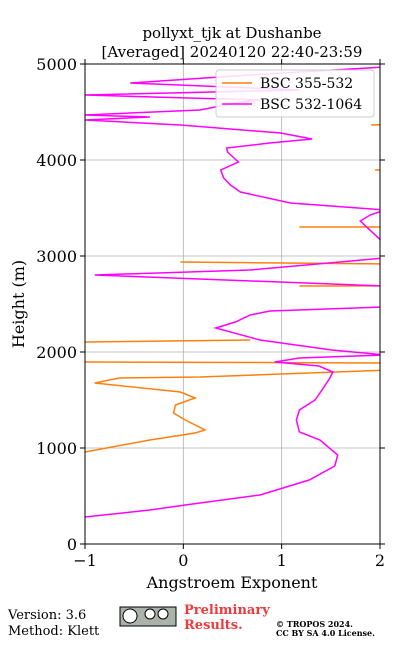  Describe the element at coordinates (380, 560) in the screenshot. I see `x-tick-label: 2` at that location.